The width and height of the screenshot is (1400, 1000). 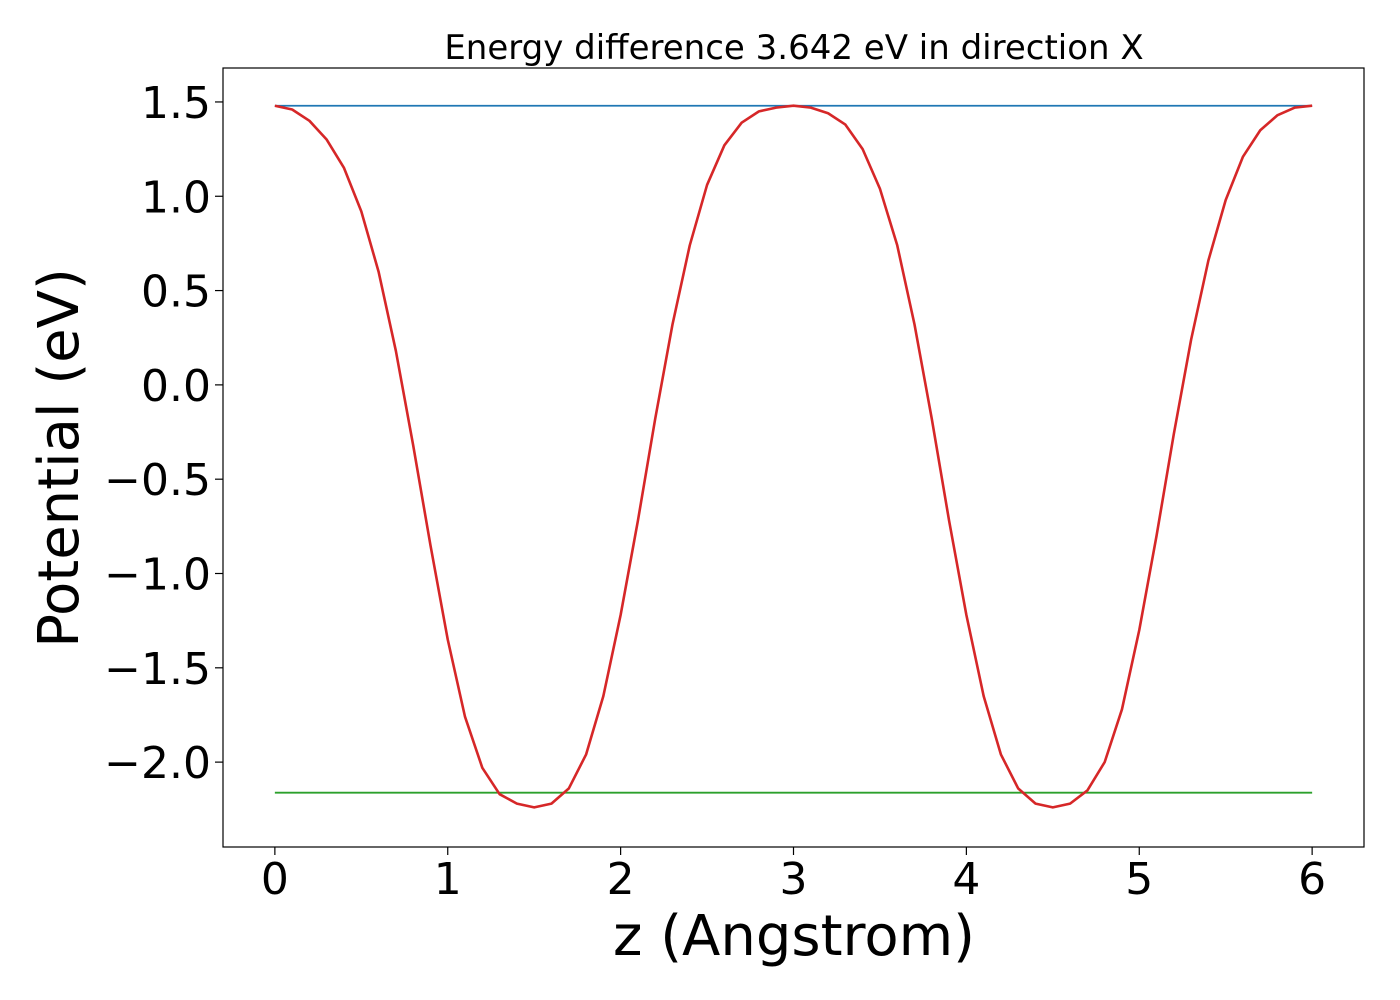 I want to click on x-tick-label: 0, so click(x=275, y=879).